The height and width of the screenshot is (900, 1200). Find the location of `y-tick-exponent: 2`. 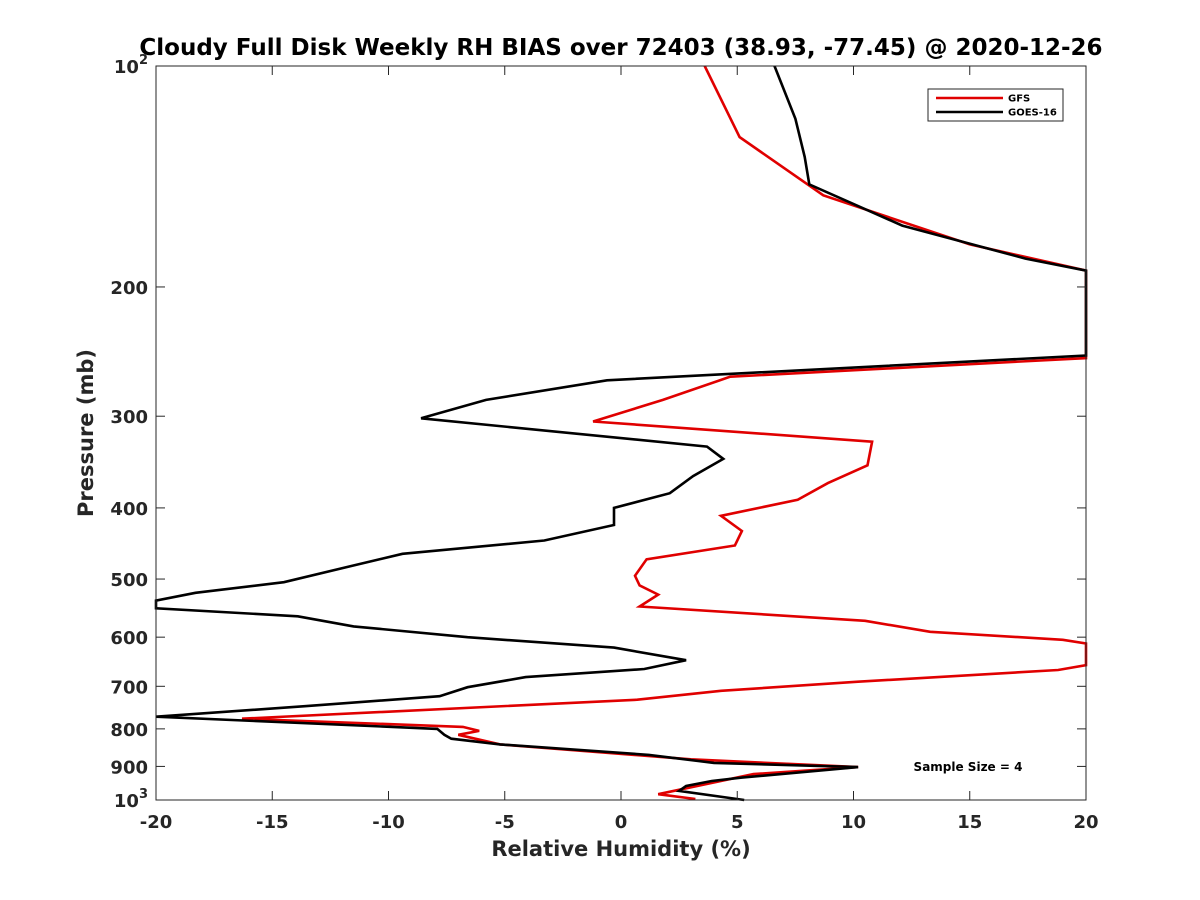

y-tick-exponent: 2 is located at coordinates (143, 60).